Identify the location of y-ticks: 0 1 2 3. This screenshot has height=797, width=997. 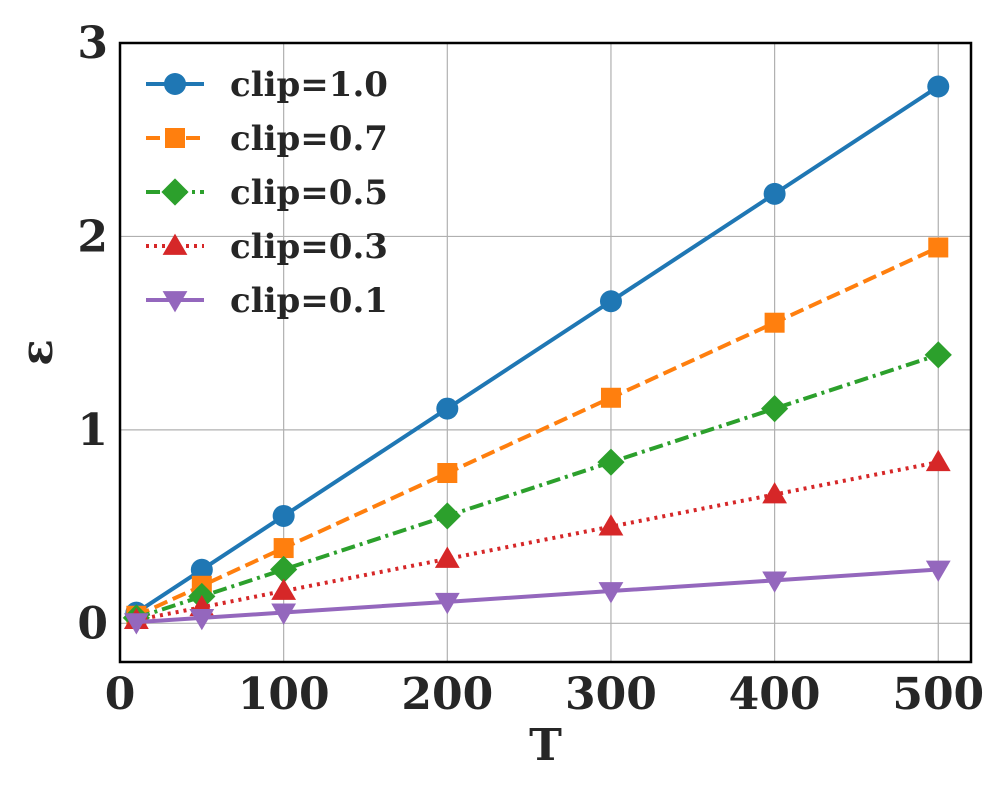
(92, 333).